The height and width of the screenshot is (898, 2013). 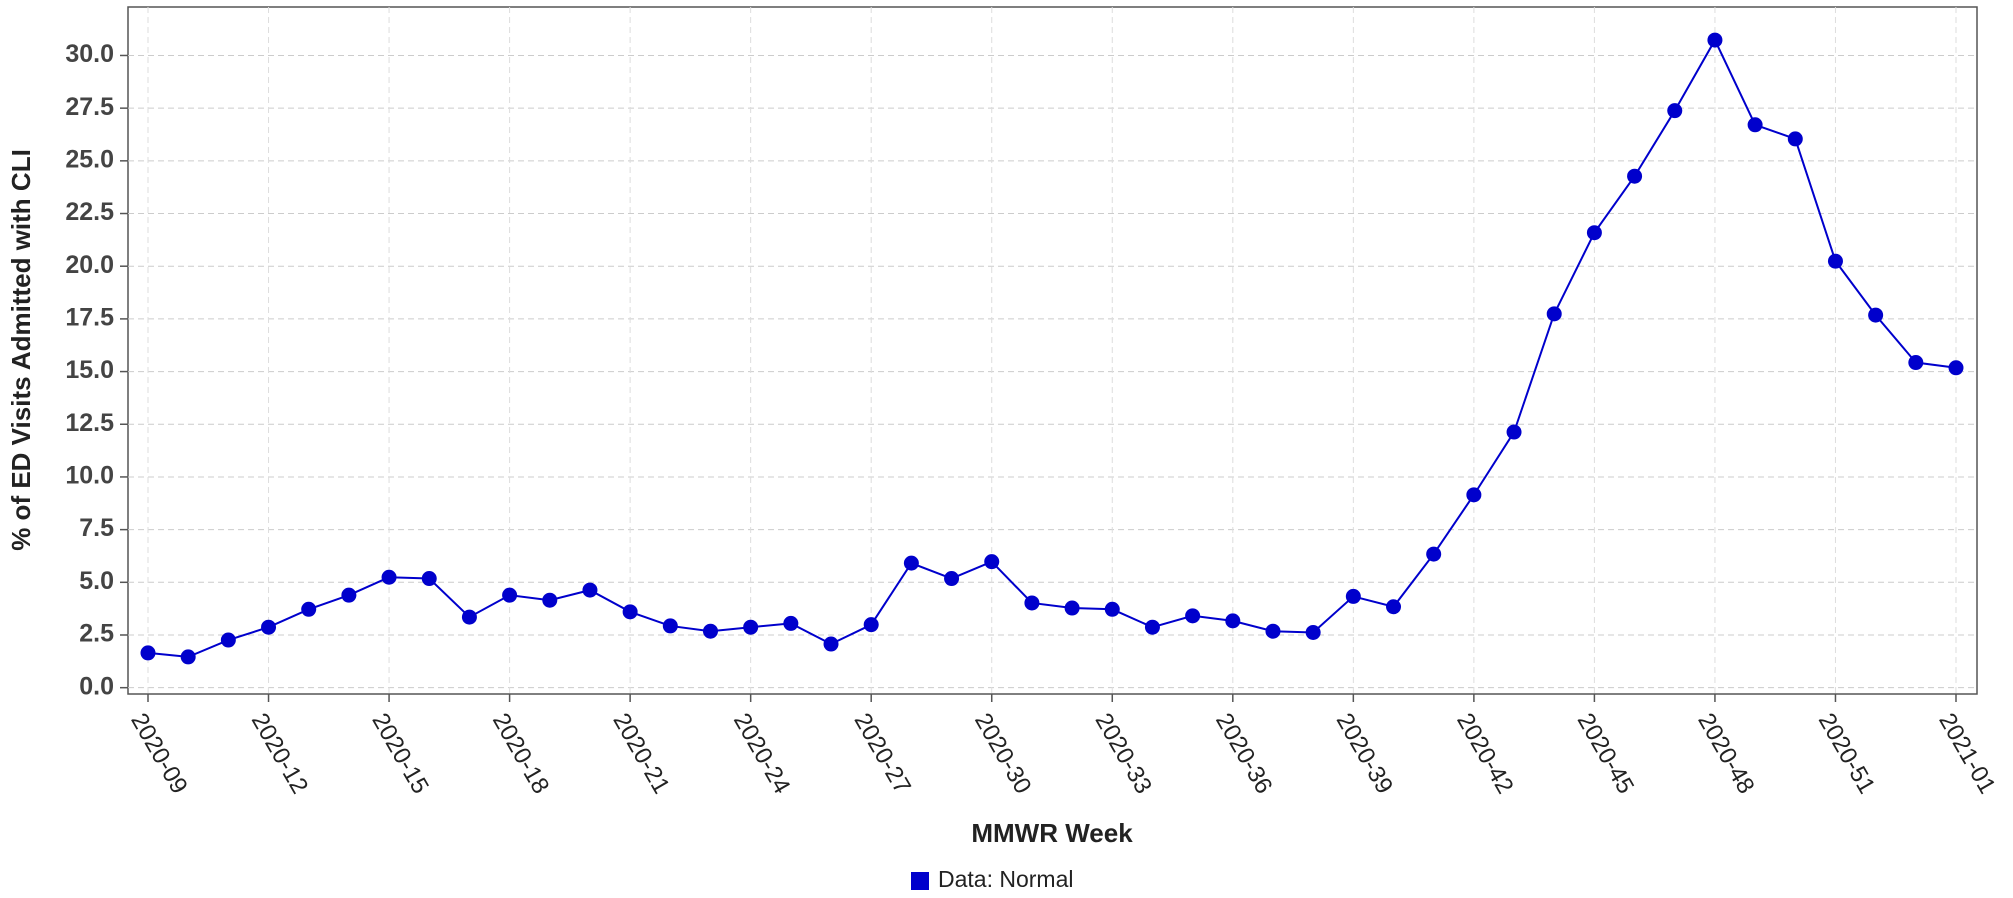 I want to click on y-tick-label: 7.5, so click(x=96, y=528).